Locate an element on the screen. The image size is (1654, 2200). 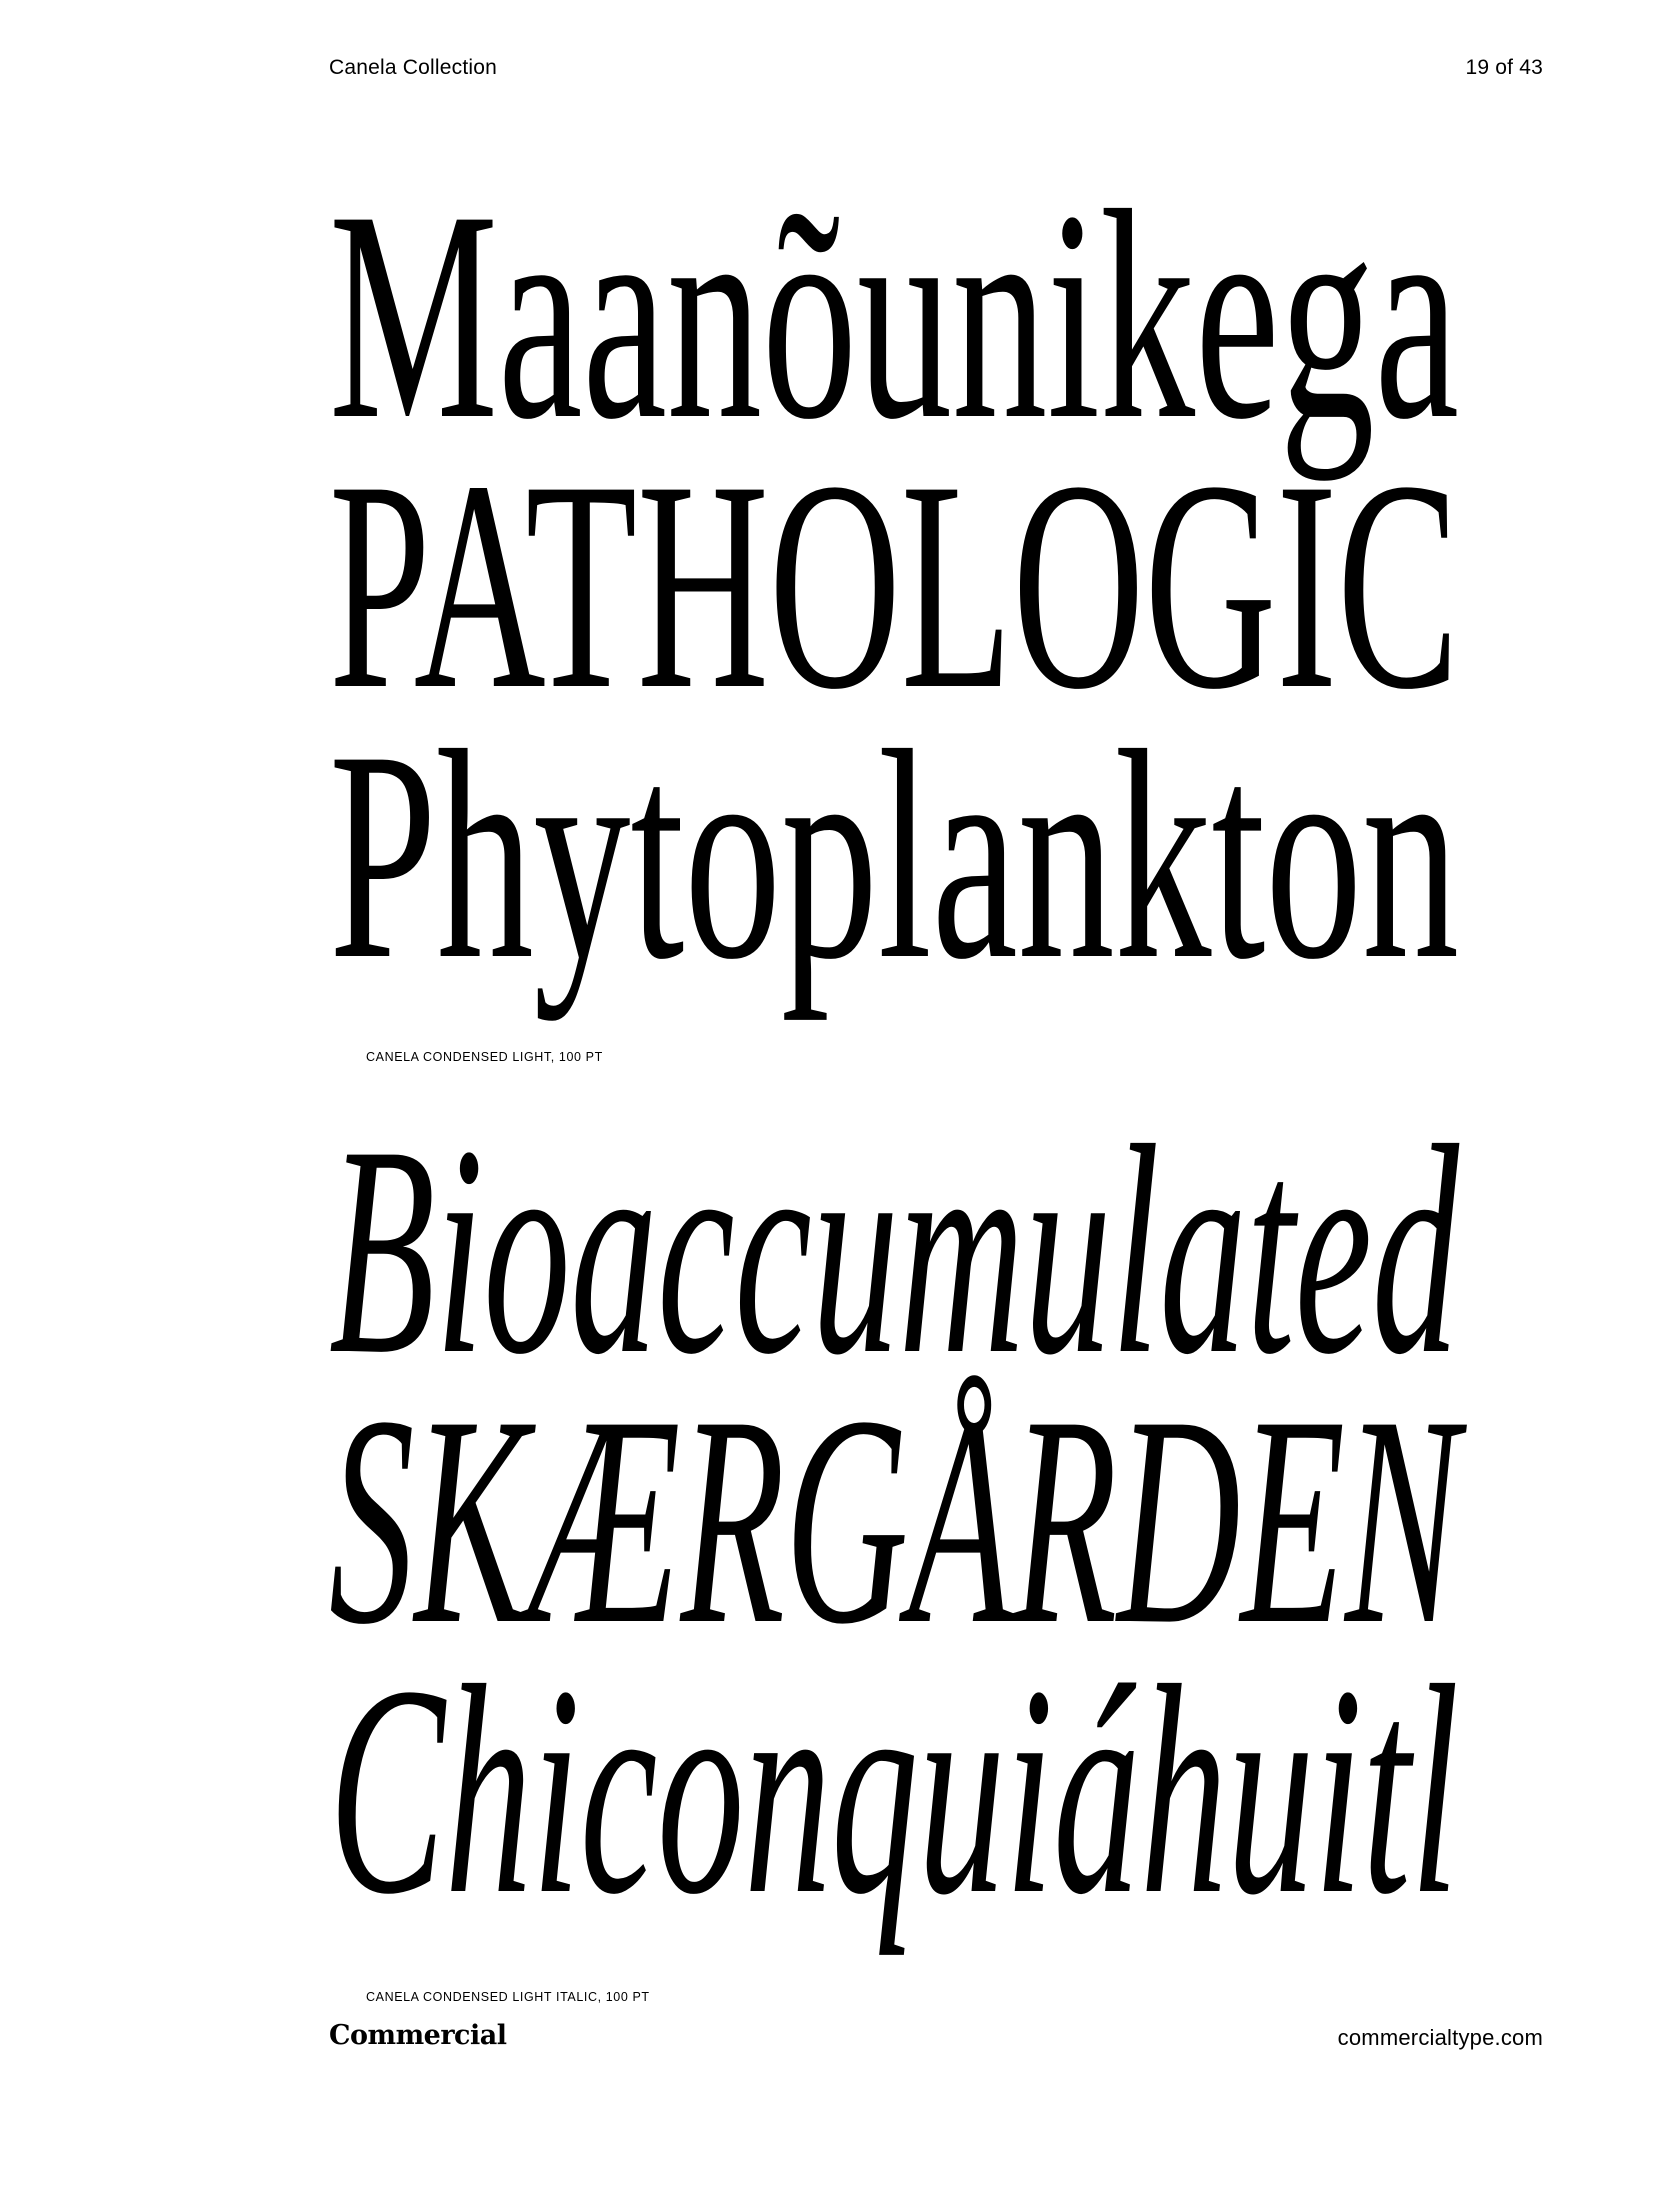
specimen-line: SKÆRGÅRDEN is located at coordinates (894, 1520).